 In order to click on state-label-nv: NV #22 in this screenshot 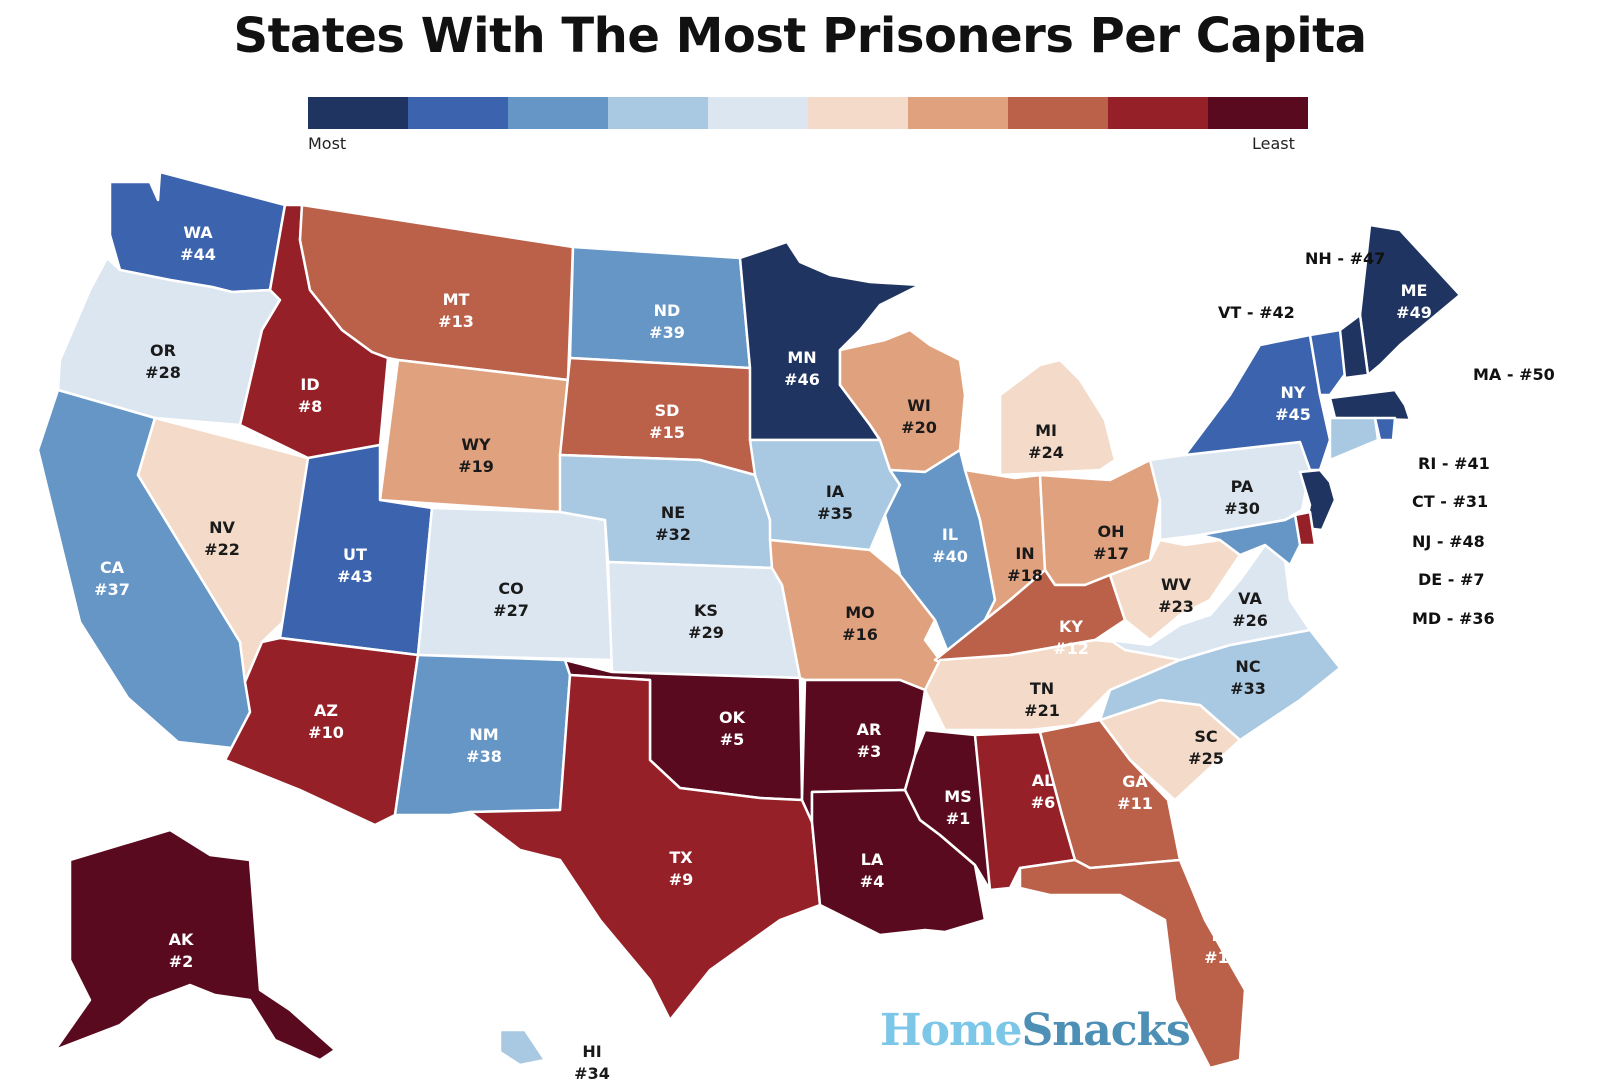, I will do `click(222, 538)`.